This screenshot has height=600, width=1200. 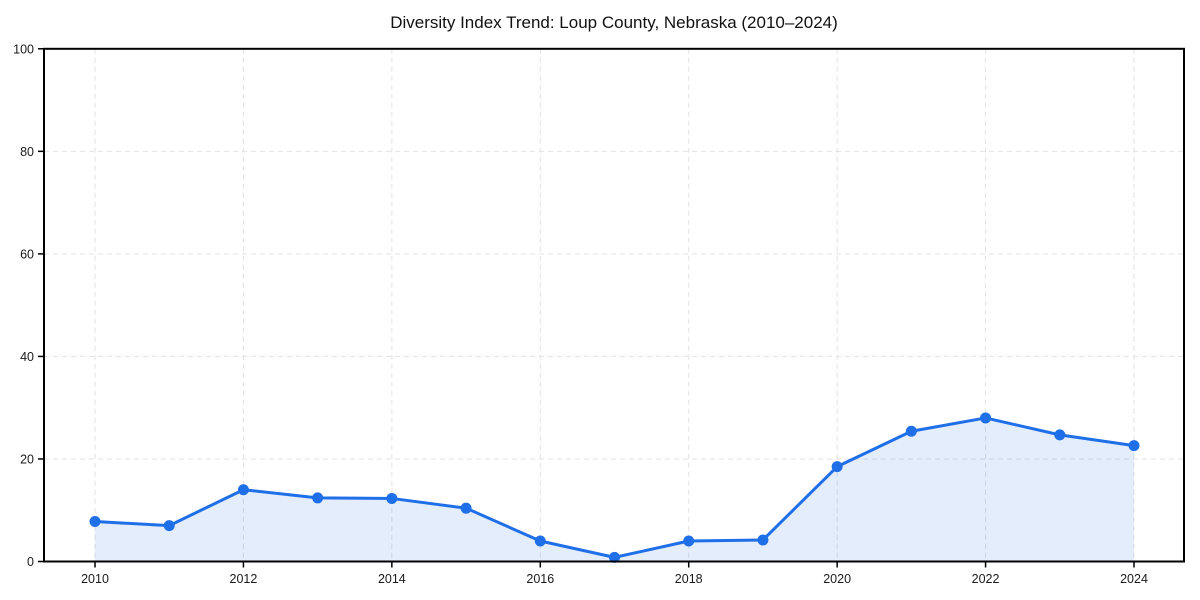 What do you see at coordinates (30, 562) in the screenshot?
I see `y-tick-label: 0` at bounding box center [30, 562].